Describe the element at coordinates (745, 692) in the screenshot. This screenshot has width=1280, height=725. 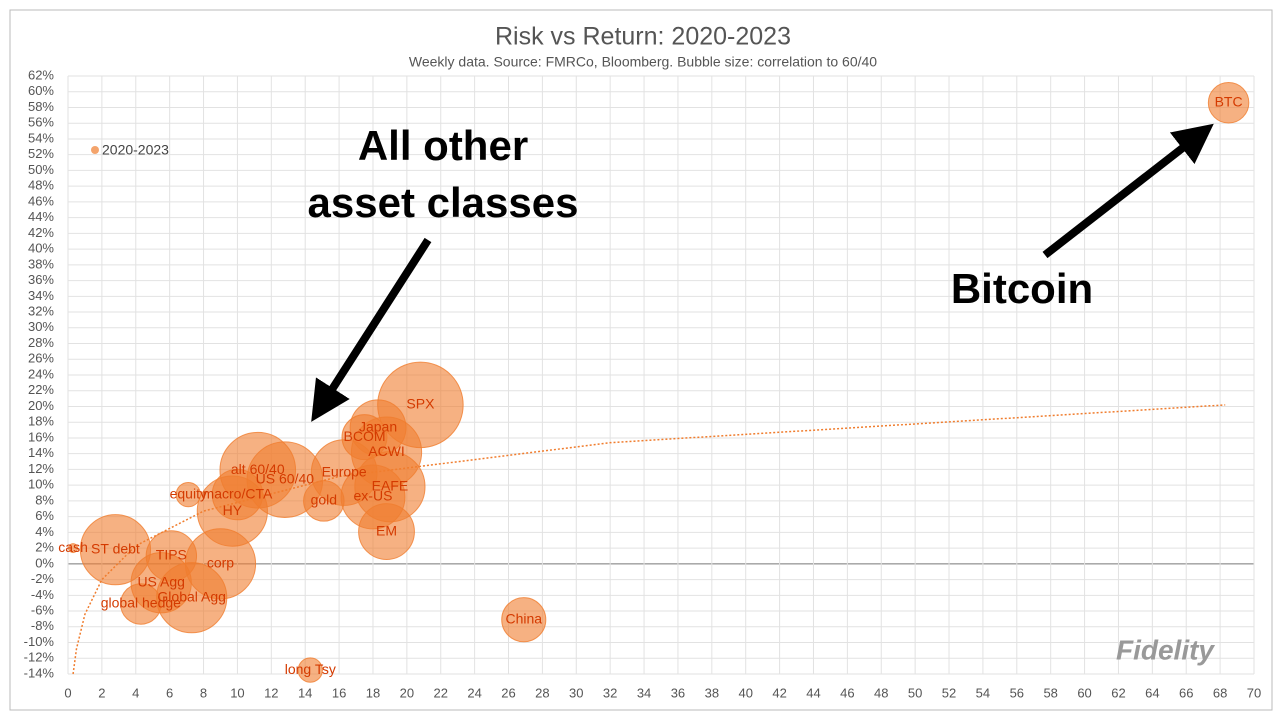
I see `x-tick-label: 40` at that location.